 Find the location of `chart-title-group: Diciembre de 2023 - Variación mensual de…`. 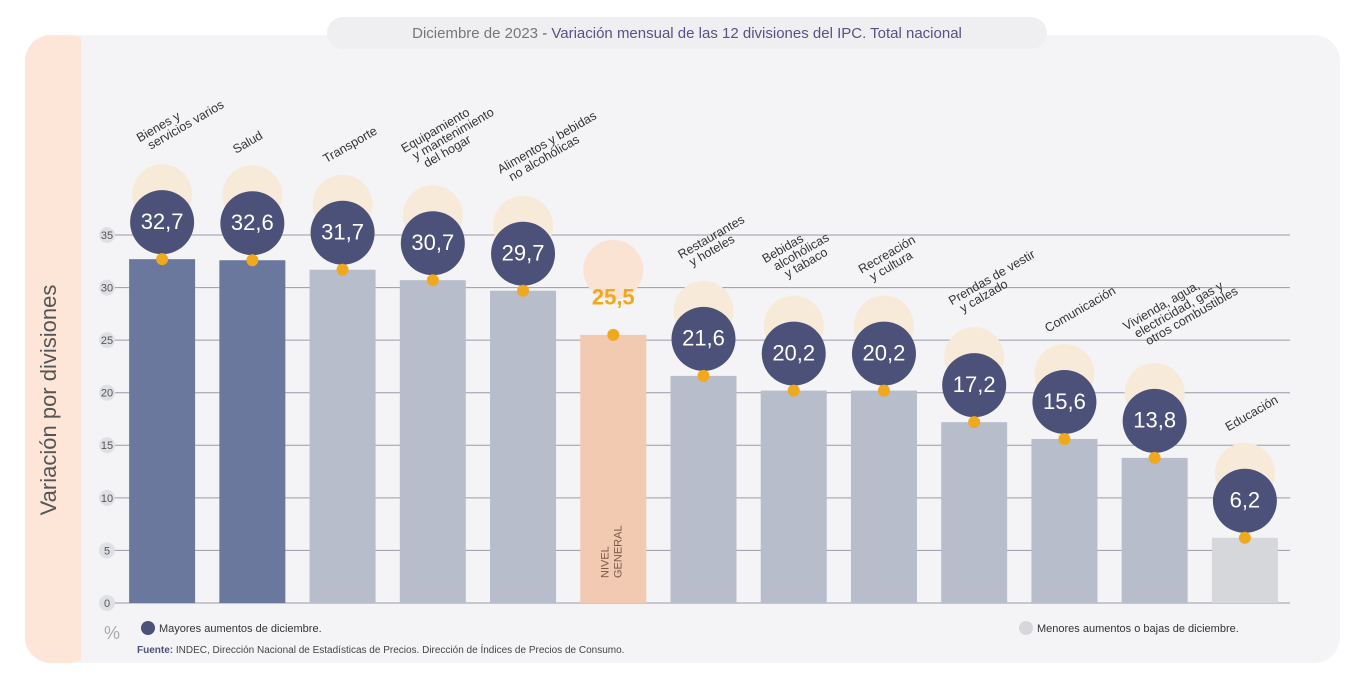

chart-title-group: Diciembre de 2023 - Variación mensual de… is located at coordinates (687, 33).